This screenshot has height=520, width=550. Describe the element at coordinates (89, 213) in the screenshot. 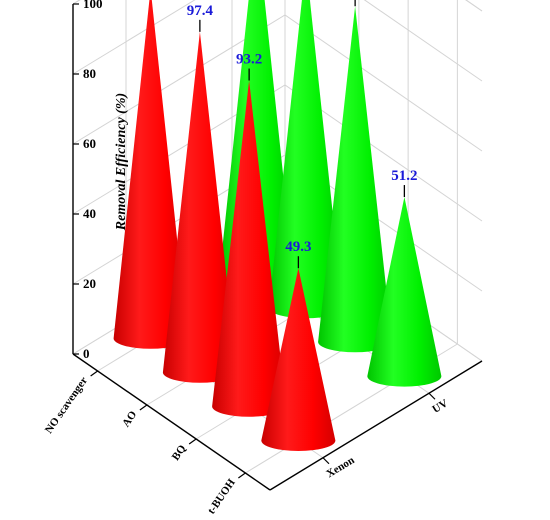

I see `z-tick-label: 40` at that location.